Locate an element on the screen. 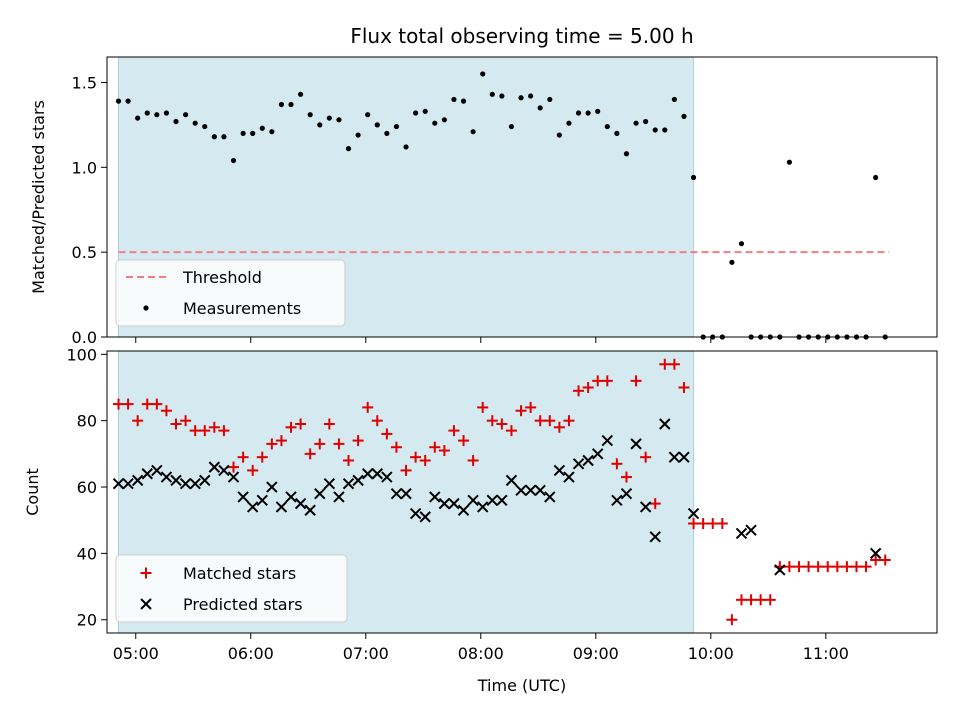 The image size is (960, 720). count-legend: Matched stars Predicted stars is located at coordinates (231, 588).